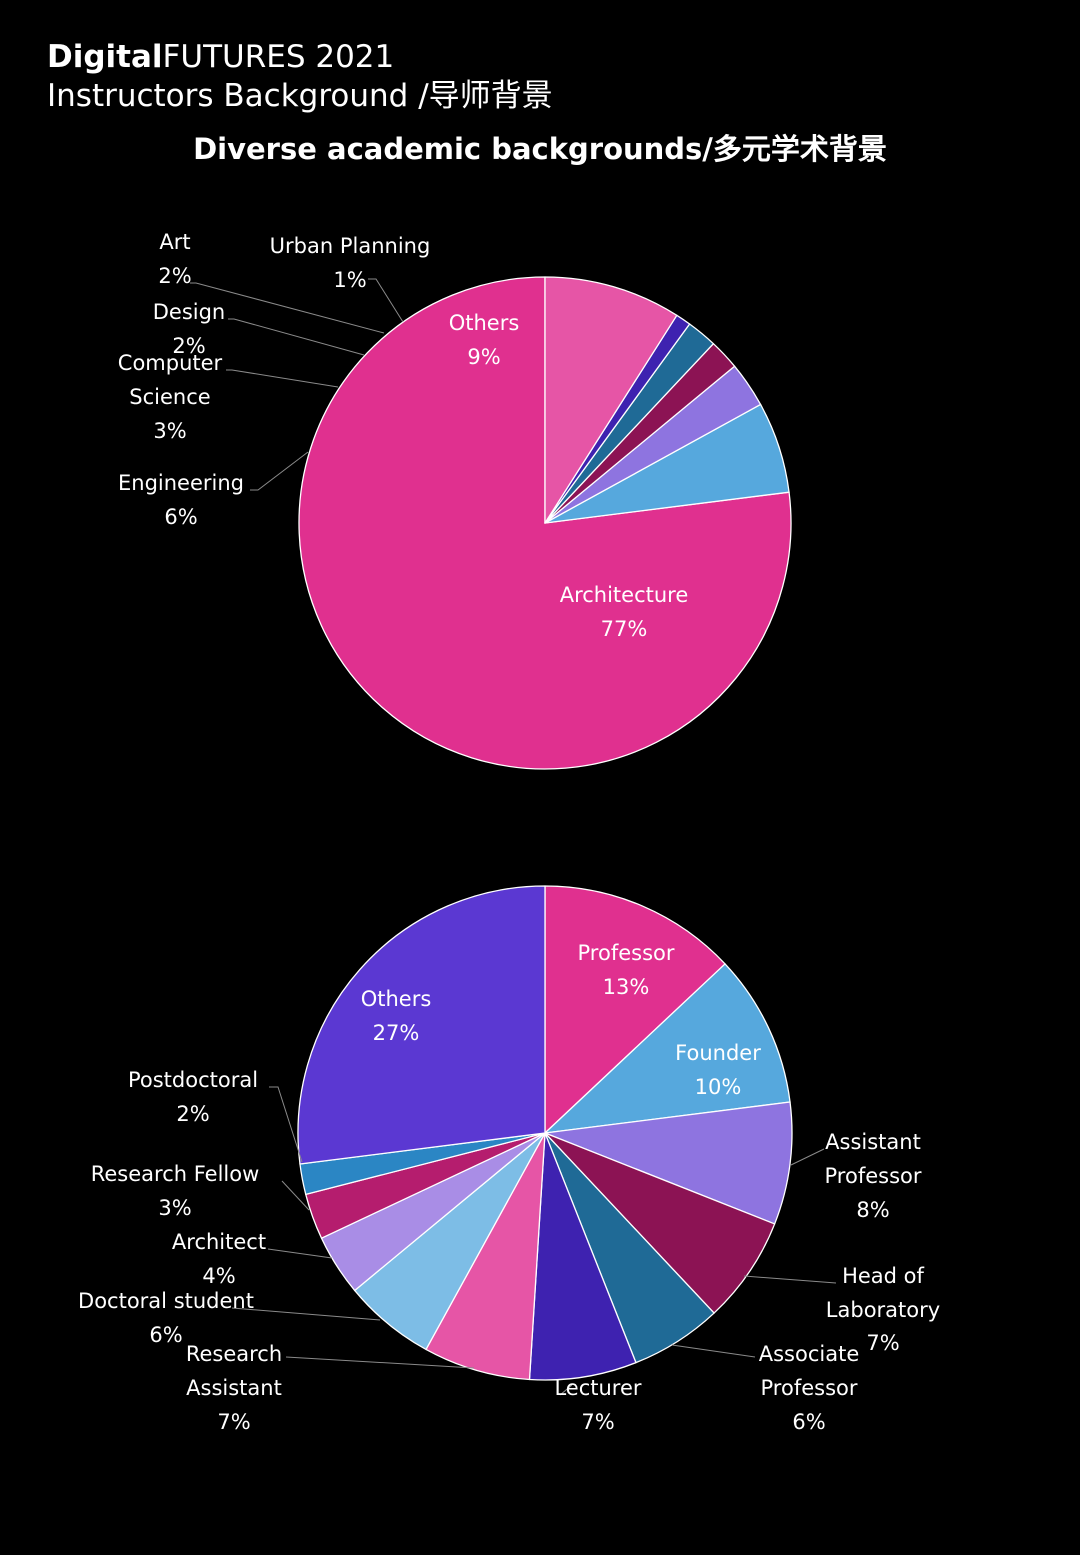  I want to click on page-subtitle: Instructors Background /导师背景, so click(300, 96).